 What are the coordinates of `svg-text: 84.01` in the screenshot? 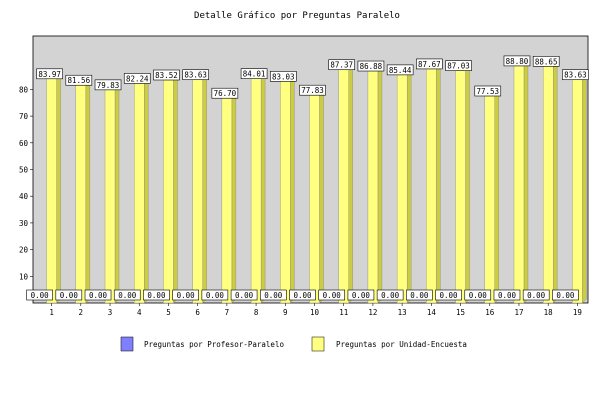 It's located at (254, 74).